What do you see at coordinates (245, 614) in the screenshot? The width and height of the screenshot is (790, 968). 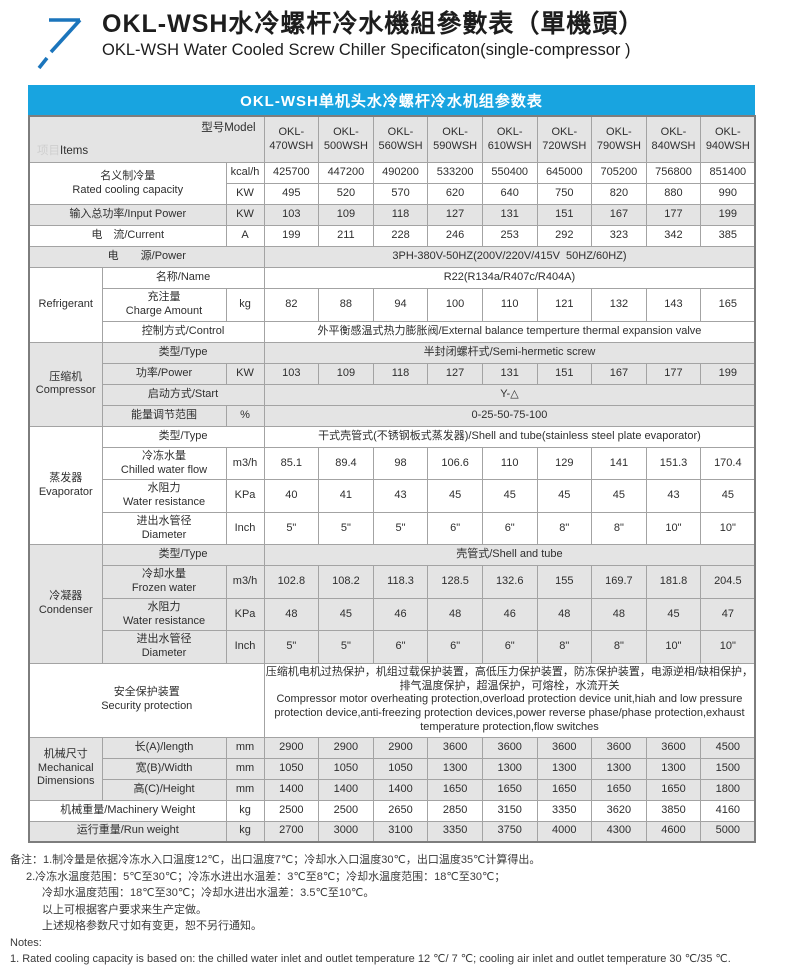 I see `unit-cell: KPa` at bounding box center [245, 614].